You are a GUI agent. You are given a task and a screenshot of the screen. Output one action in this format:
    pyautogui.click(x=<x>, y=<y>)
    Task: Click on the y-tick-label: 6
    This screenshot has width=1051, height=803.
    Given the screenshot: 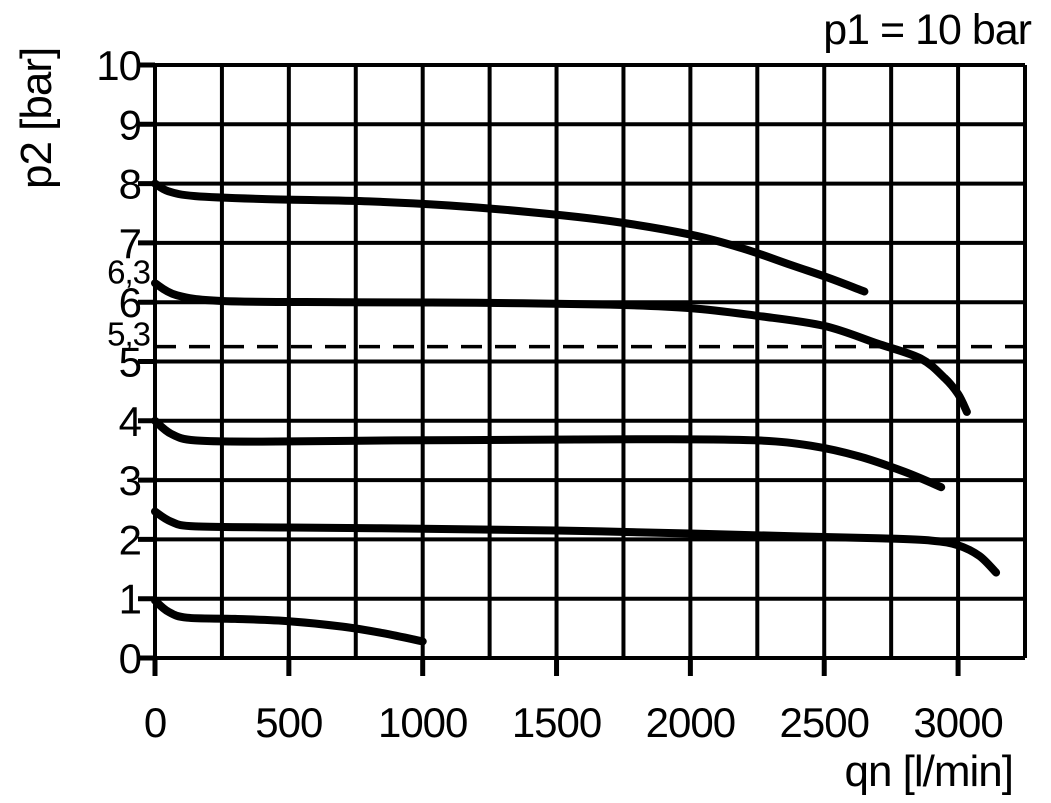 What is the action you would take?
    pyautogui.click(x=130, y=302)
    